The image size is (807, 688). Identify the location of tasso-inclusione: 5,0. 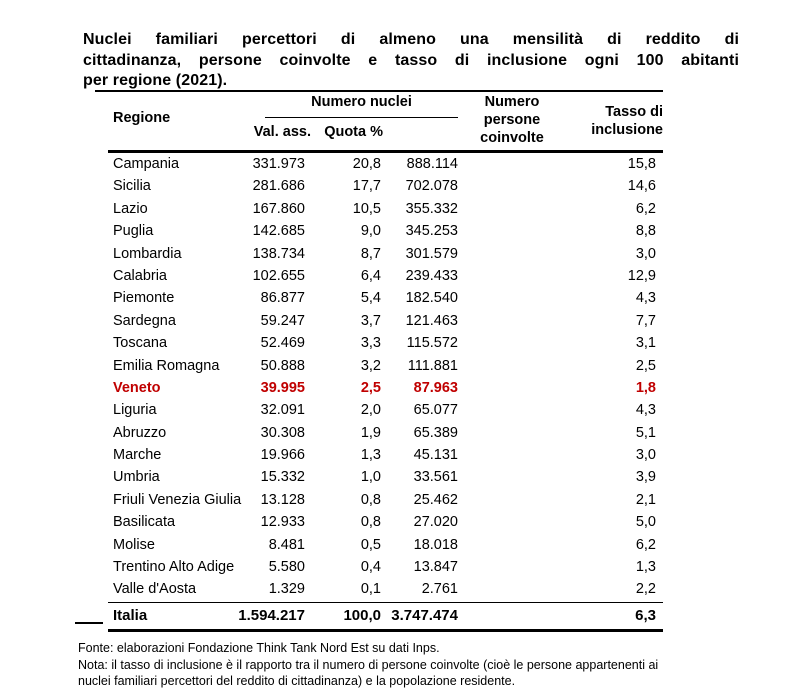
(645, 522).